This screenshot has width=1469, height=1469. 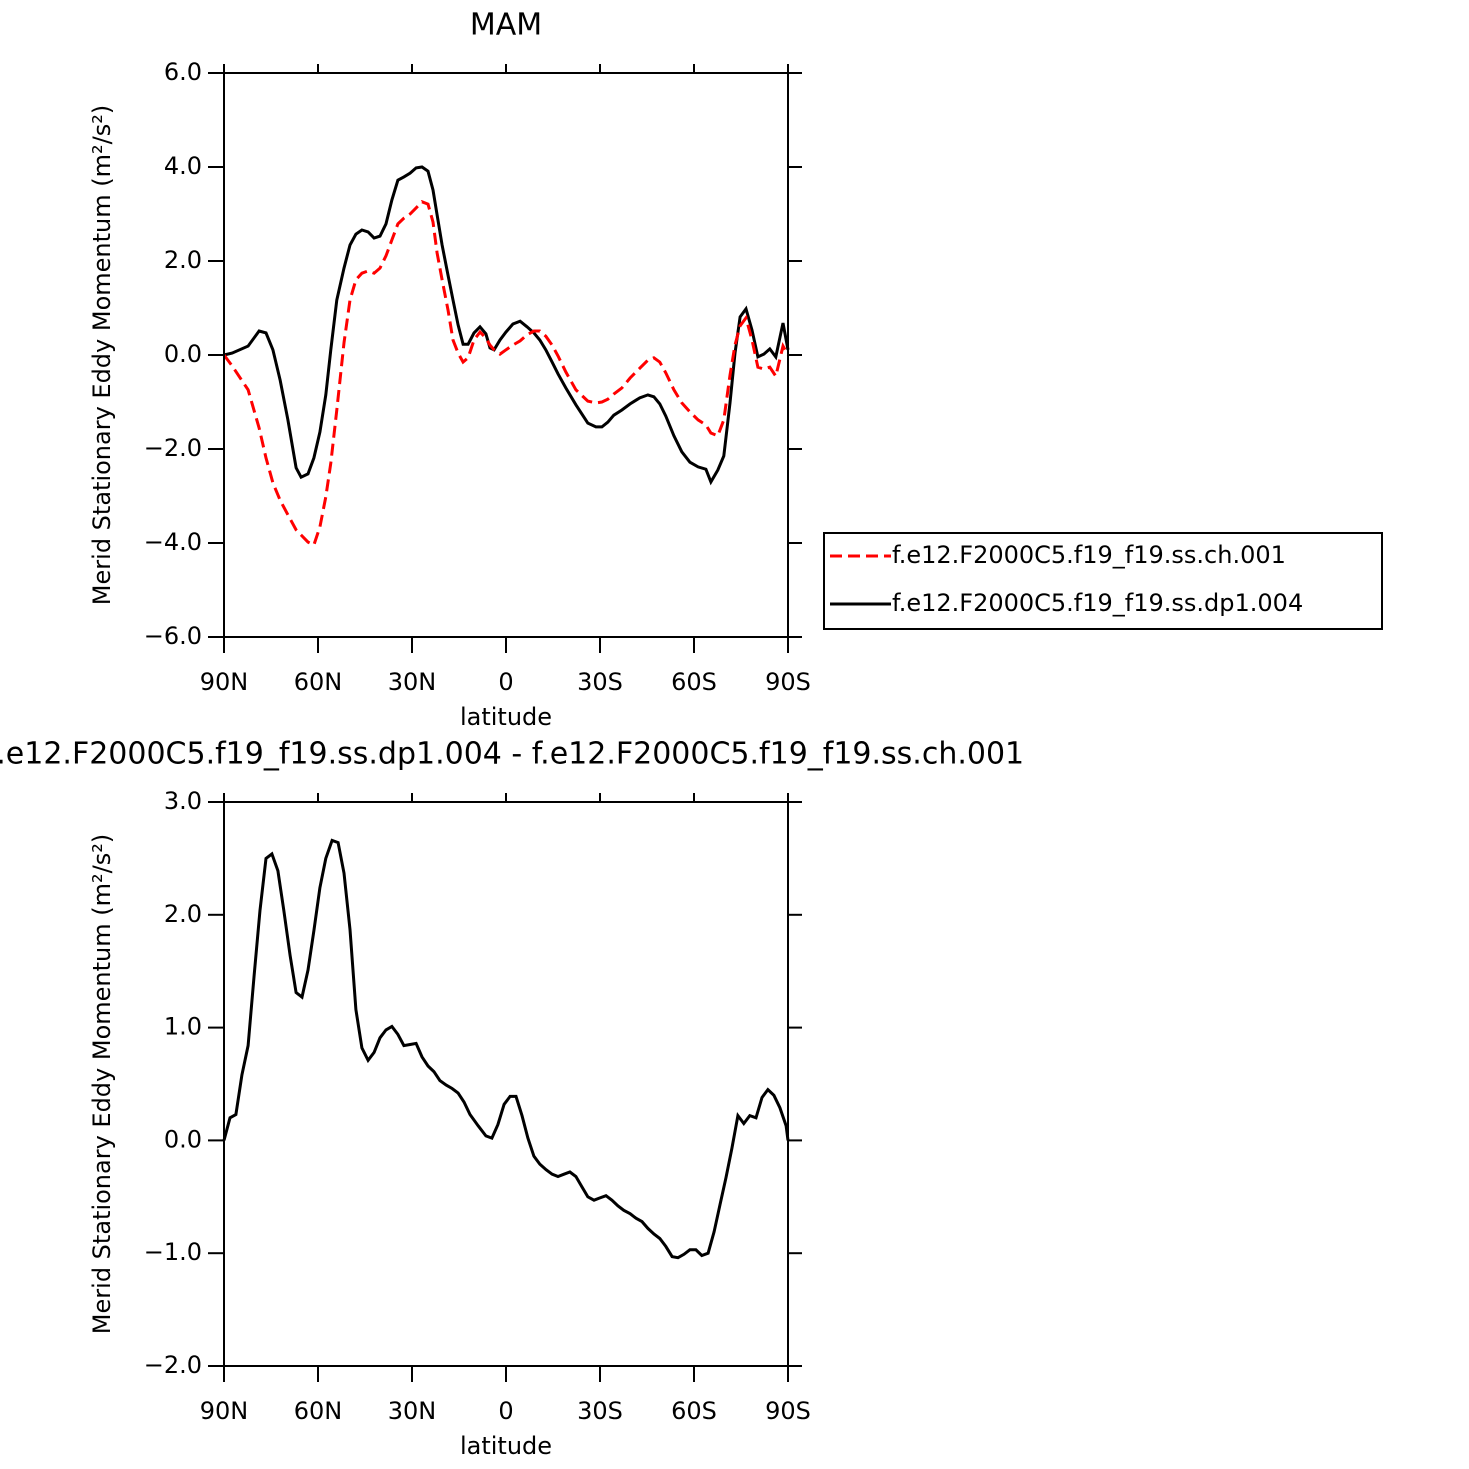 What do you see at coordinates (1097, 603) in the screenshot?
I see `legend-label: f.e12.F2000C5.f19_f19.ss.dp1.004` at bounding box center [1097, 603].